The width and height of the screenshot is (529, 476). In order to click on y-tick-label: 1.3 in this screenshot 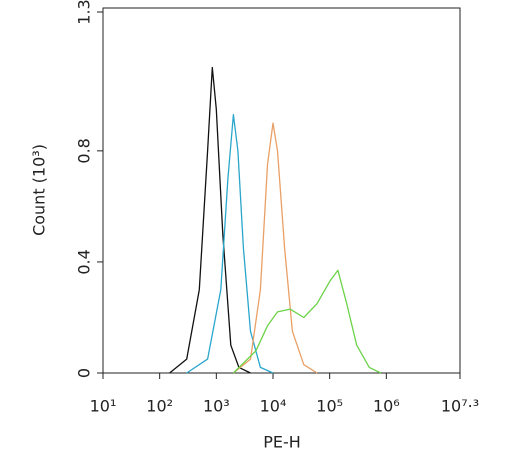, I will do `click(84, 12)`.